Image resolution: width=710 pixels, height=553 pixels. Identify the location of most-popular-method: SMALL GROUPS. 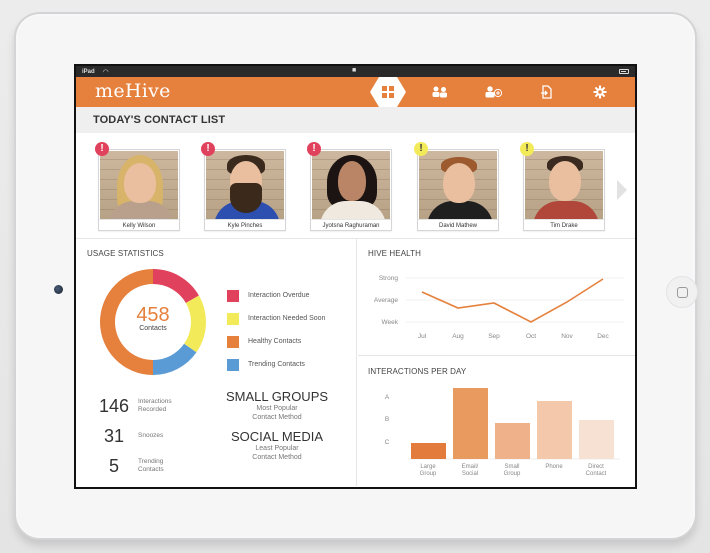
(277, 396).